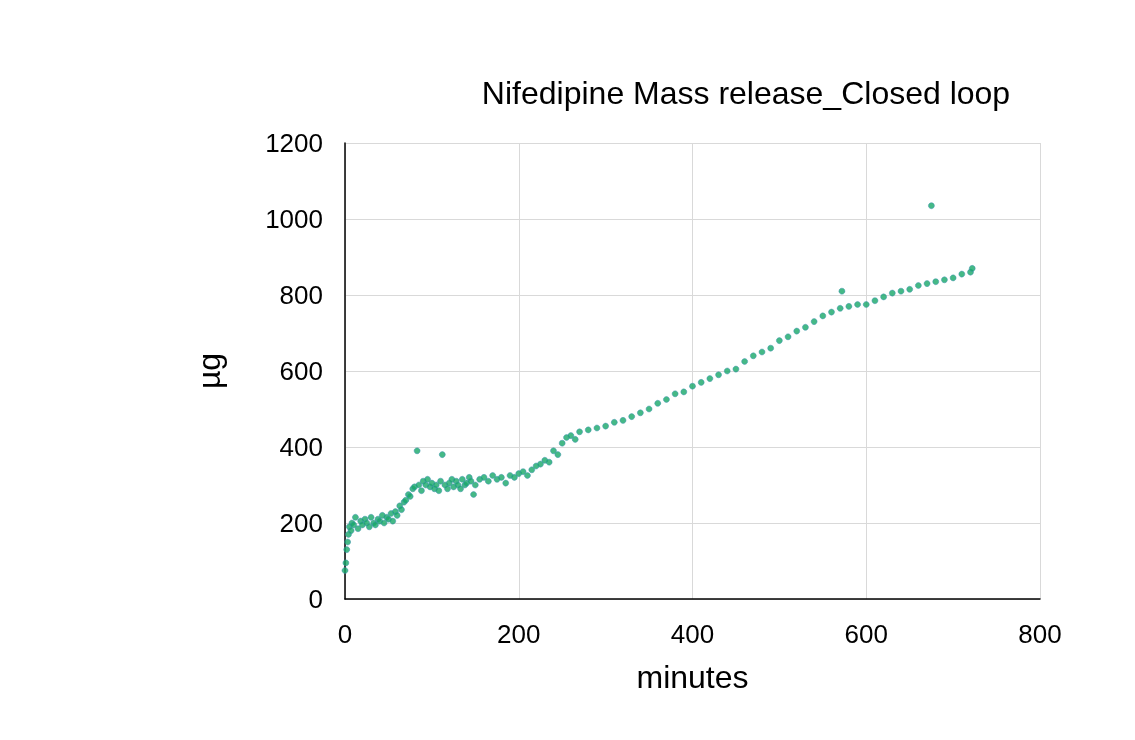 The width and height of the screenshot is (1135, 740). What do you see at coordinates (692, 634) in the screenshot?
I see `x-tick-label: 400` at bounding box center [692, 634].